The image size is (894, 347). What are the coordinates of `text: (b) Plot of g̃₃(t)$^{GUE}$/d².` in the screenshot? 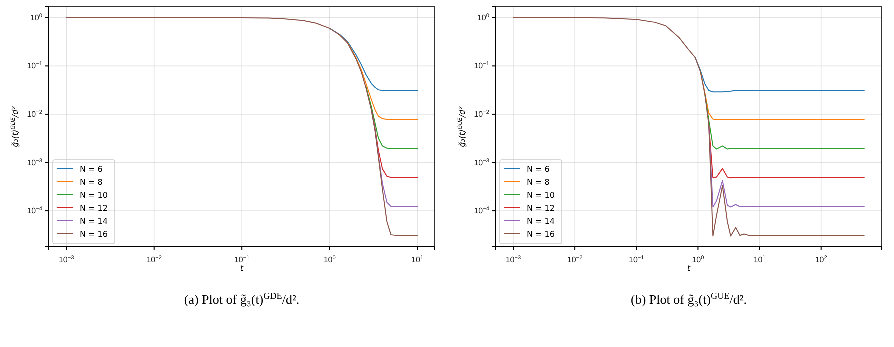 It's located at (689, 299).